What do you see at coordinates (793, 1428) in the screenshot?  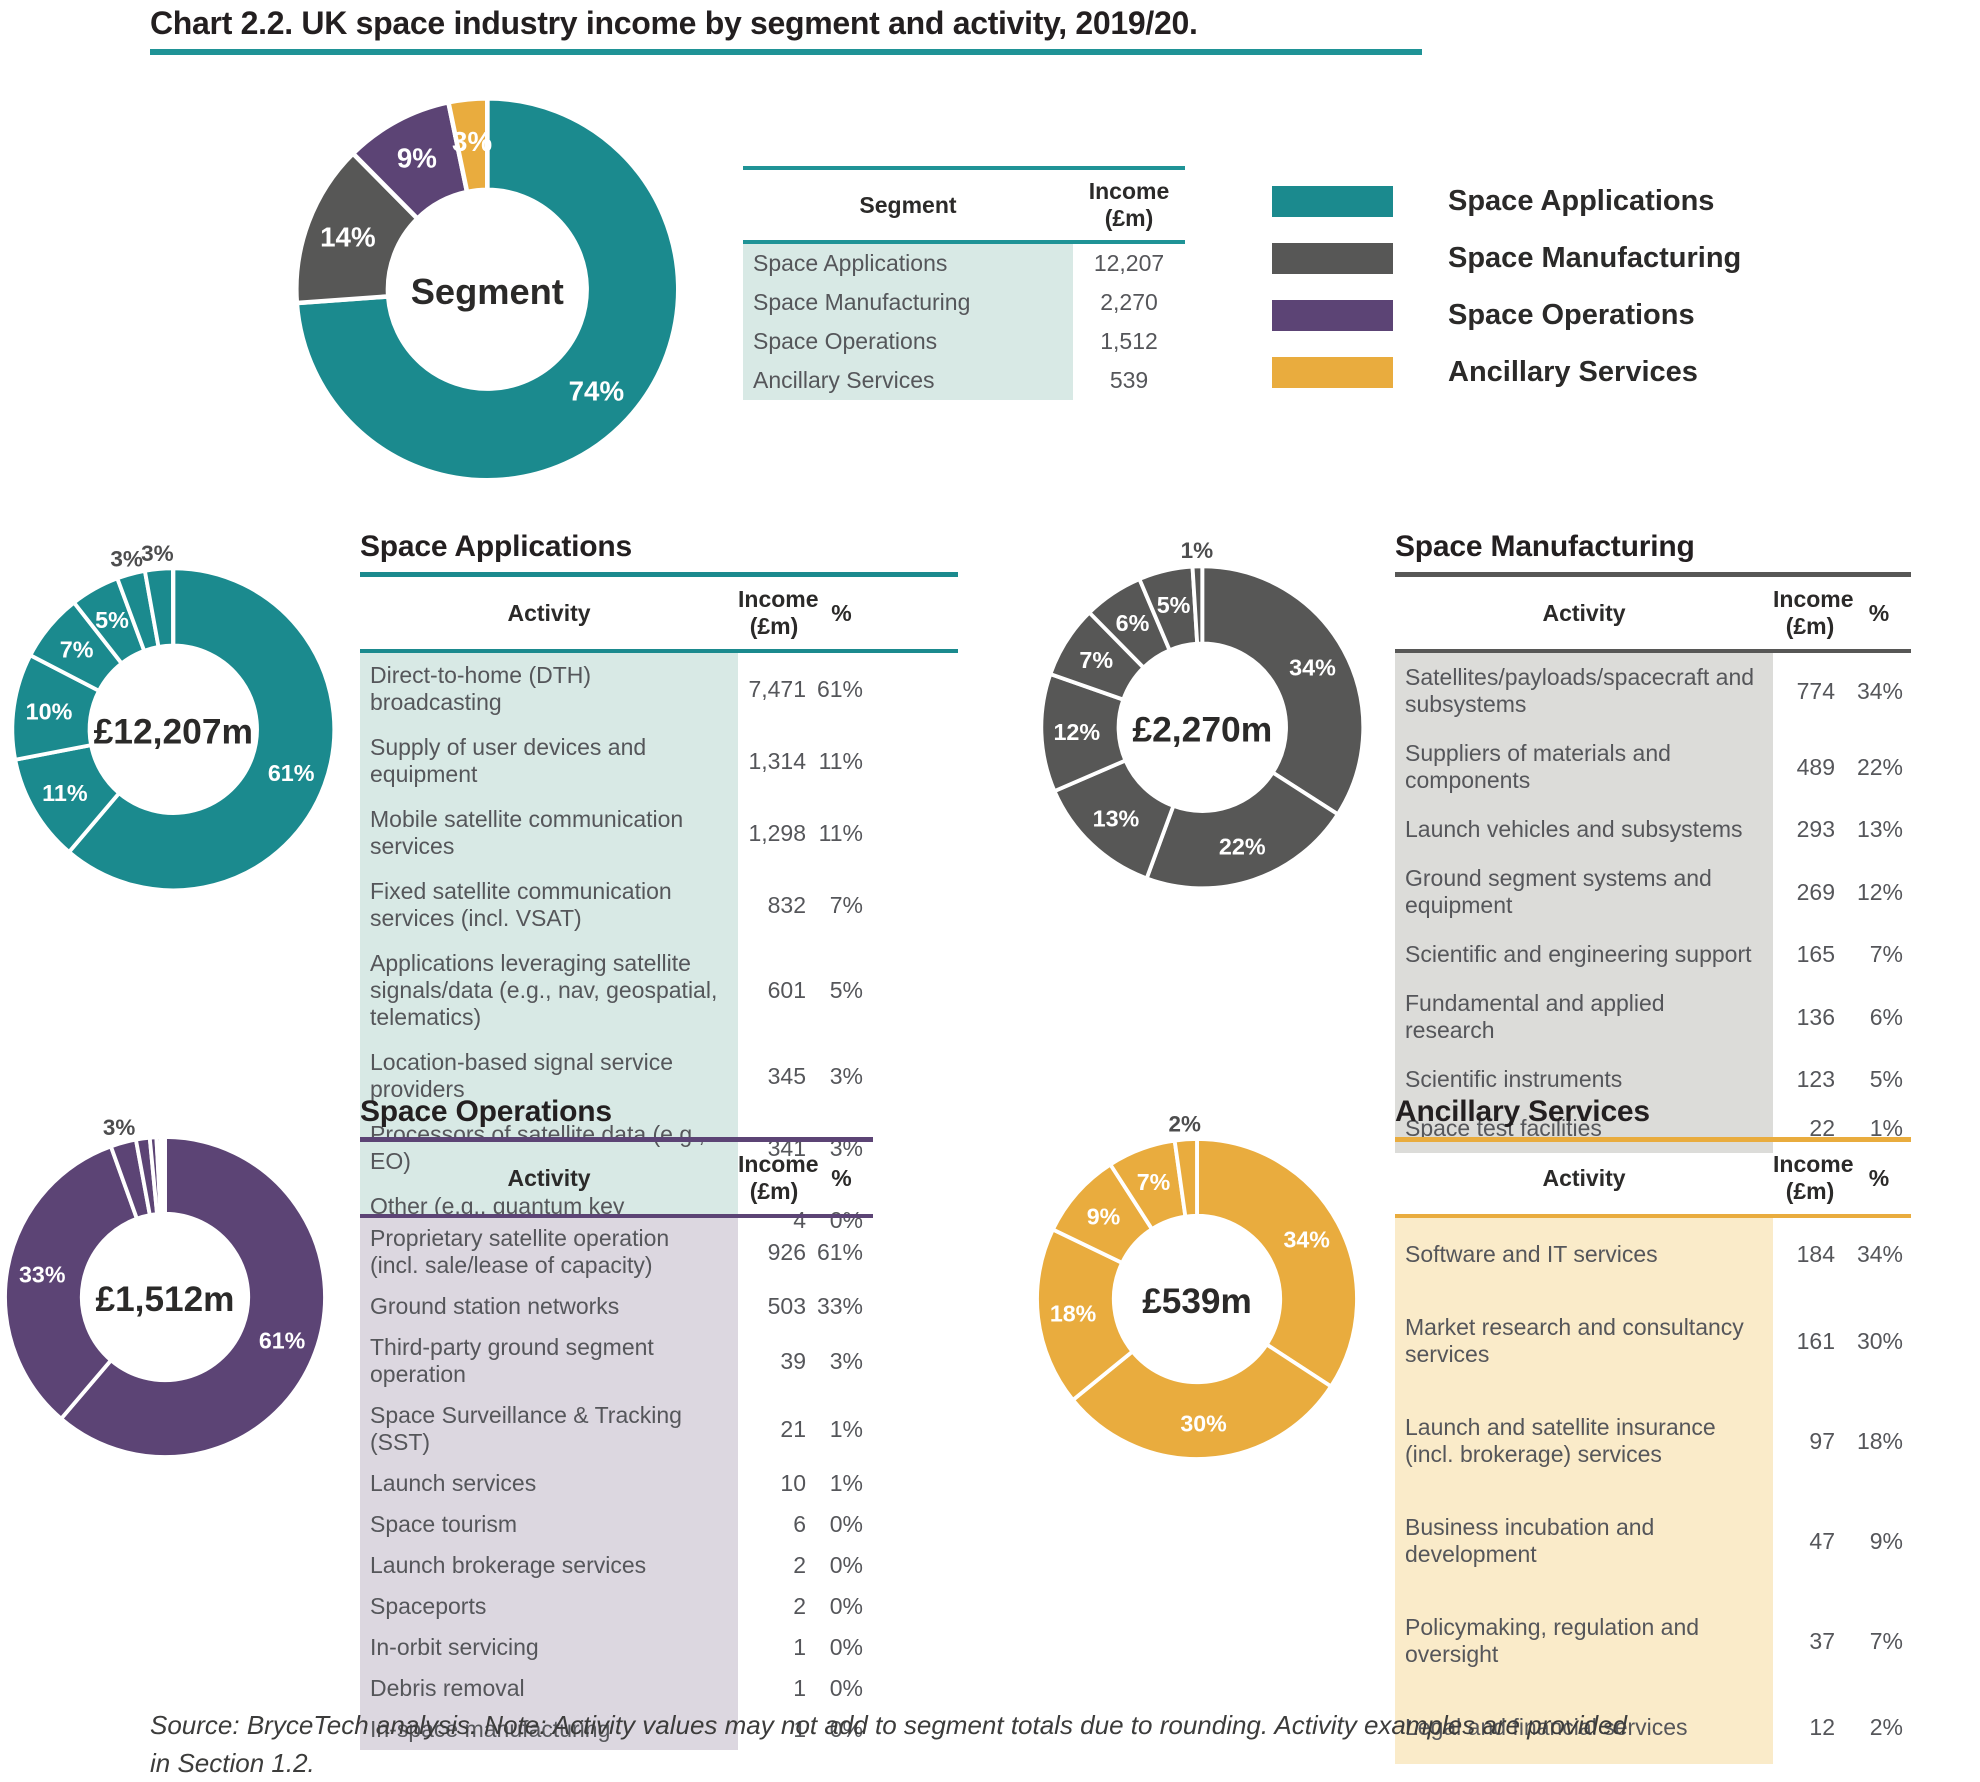 I see `income-cell: 21` at bounding box center [793, 1428].